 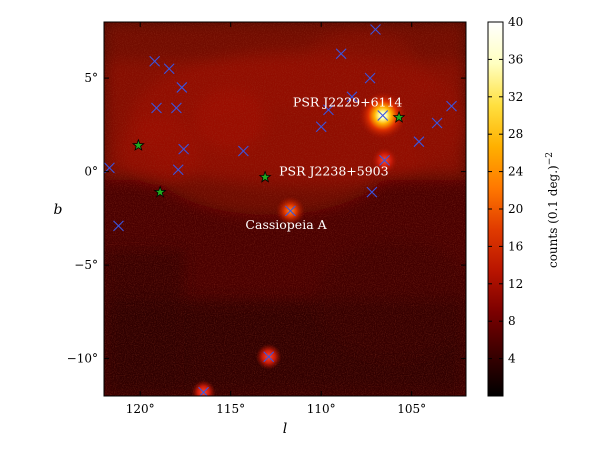 What do you see at coordinates (515, 97) in the screenshot?
I see `colorbar-tick-label-8: 32` at bounding box center [515, 97].